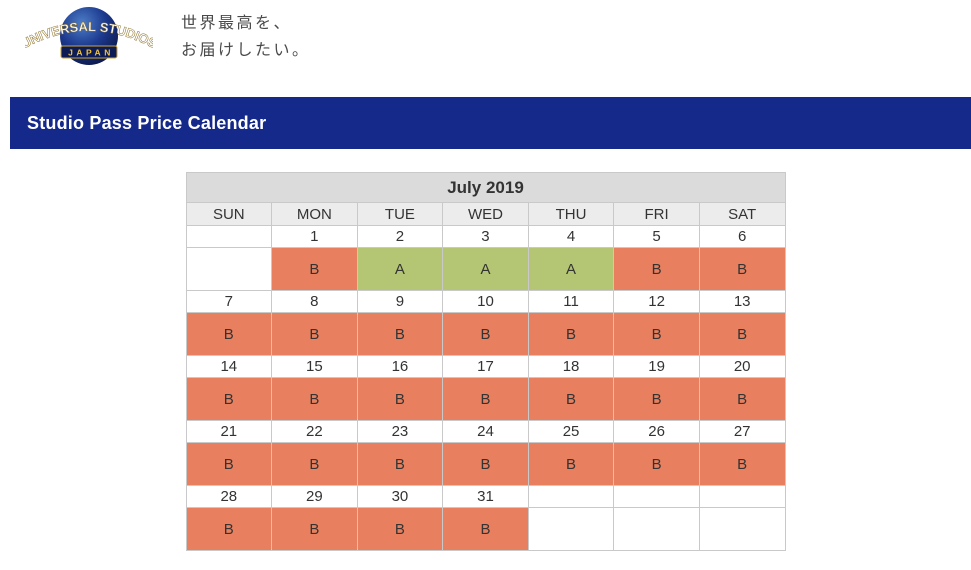 This screenshot has width=971, height=570. I want to click on usj-logo-graphic: UNIVERSAL STUDIOS JAPAN, so click(89, 36).